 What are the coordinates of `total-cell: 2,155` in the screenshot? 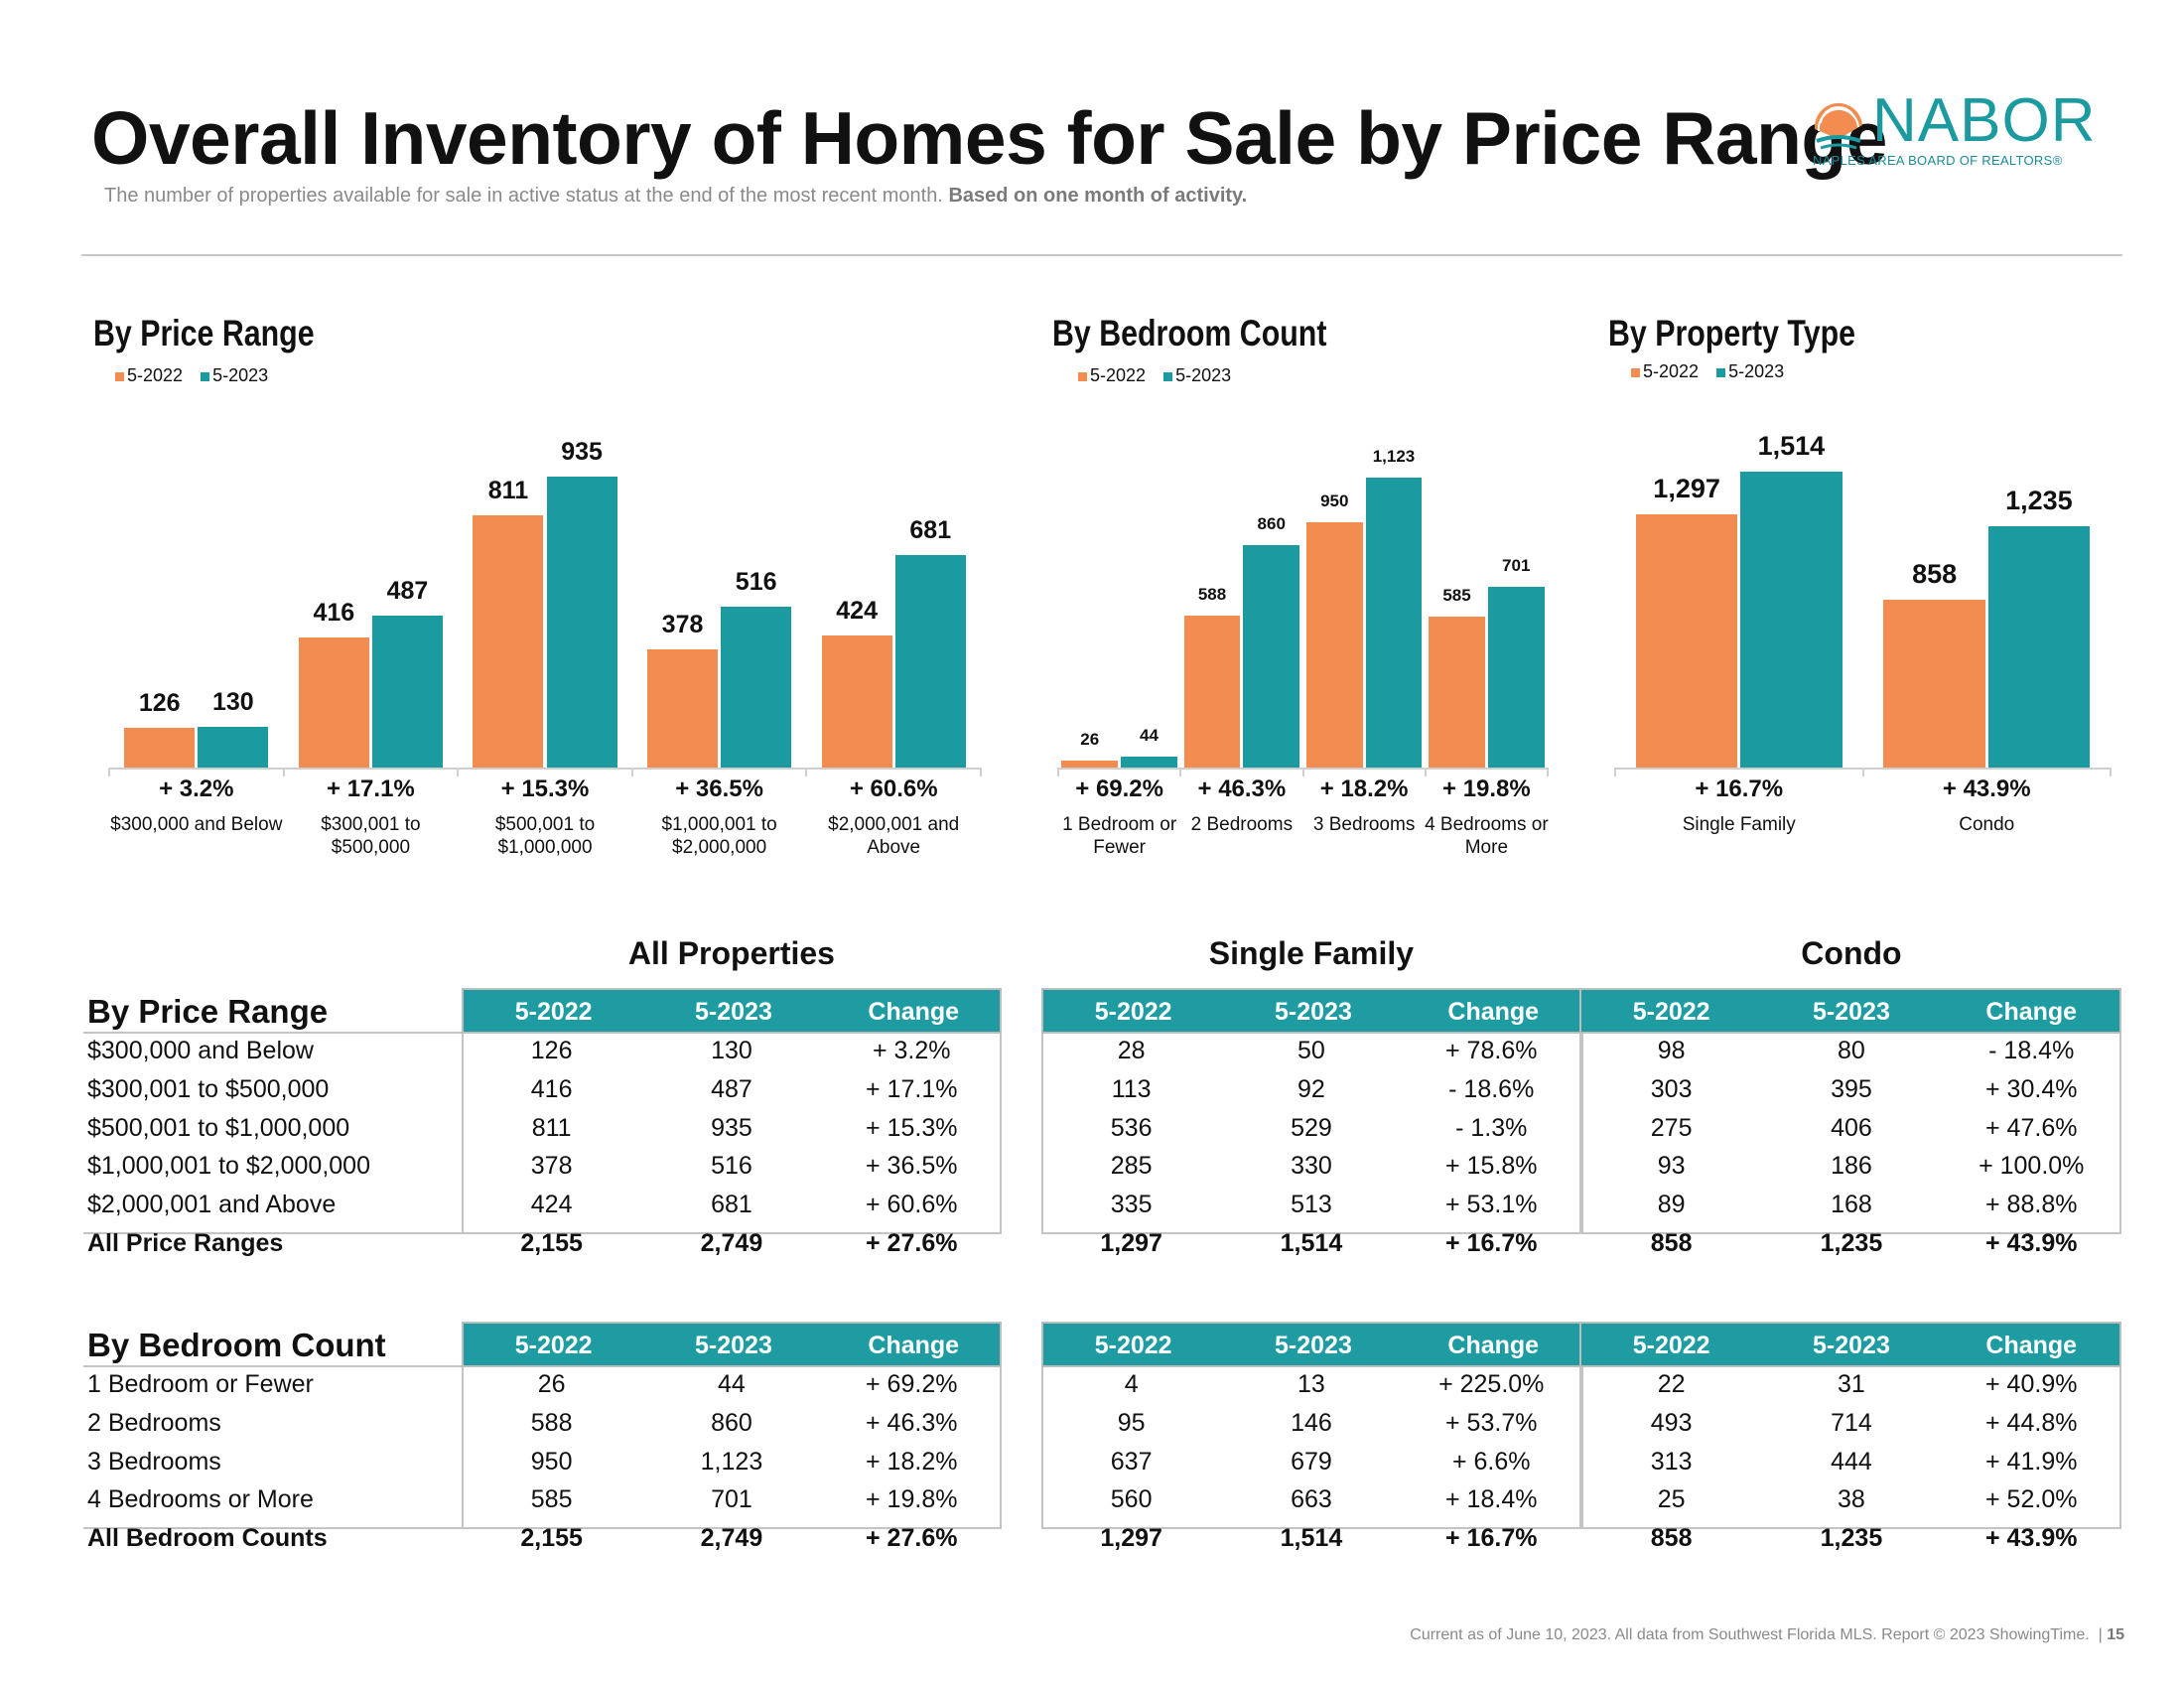 It's located at (551, 1538).